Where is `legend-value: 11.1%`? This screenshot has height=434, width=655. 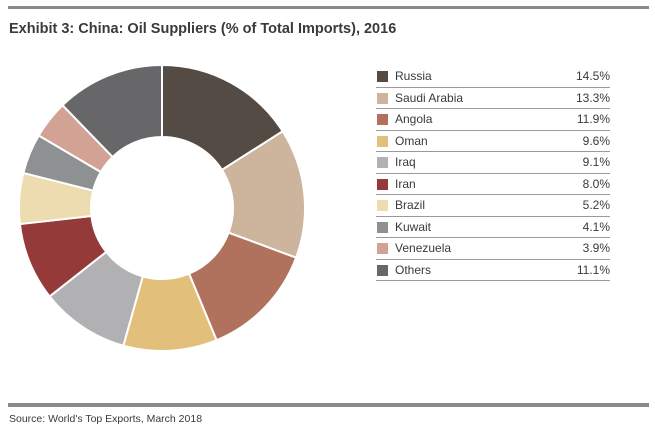 legend-value: 11.1% is located at coordinates (593, 269).